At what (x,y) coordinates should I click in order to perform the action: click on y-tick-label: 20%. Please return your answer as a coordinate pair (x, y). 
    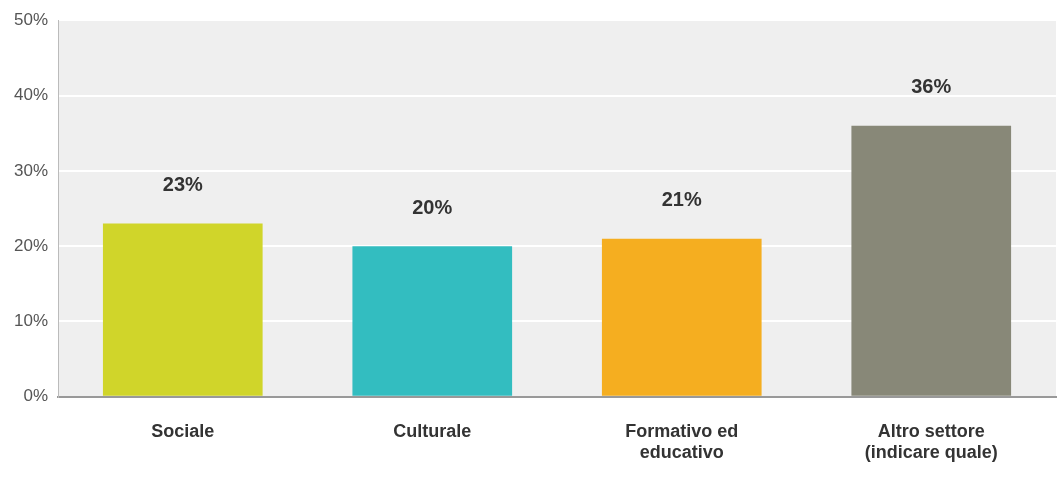
    Looking at the image, I should click on (31, 245).